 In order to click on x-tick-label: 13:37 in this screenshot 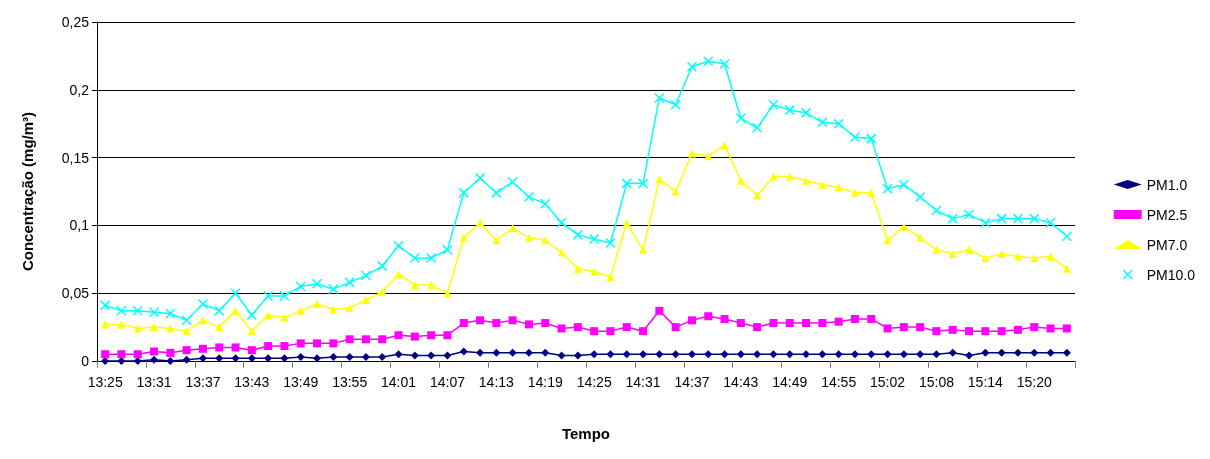, I will do `click(203, 382)`.